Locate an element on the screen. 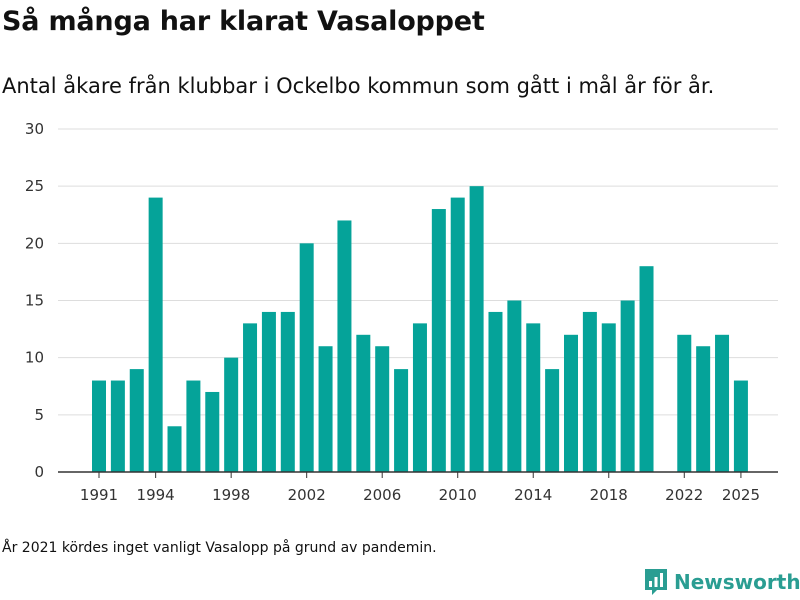  y-tick-label: 25 is located at coordinates (34, 186).